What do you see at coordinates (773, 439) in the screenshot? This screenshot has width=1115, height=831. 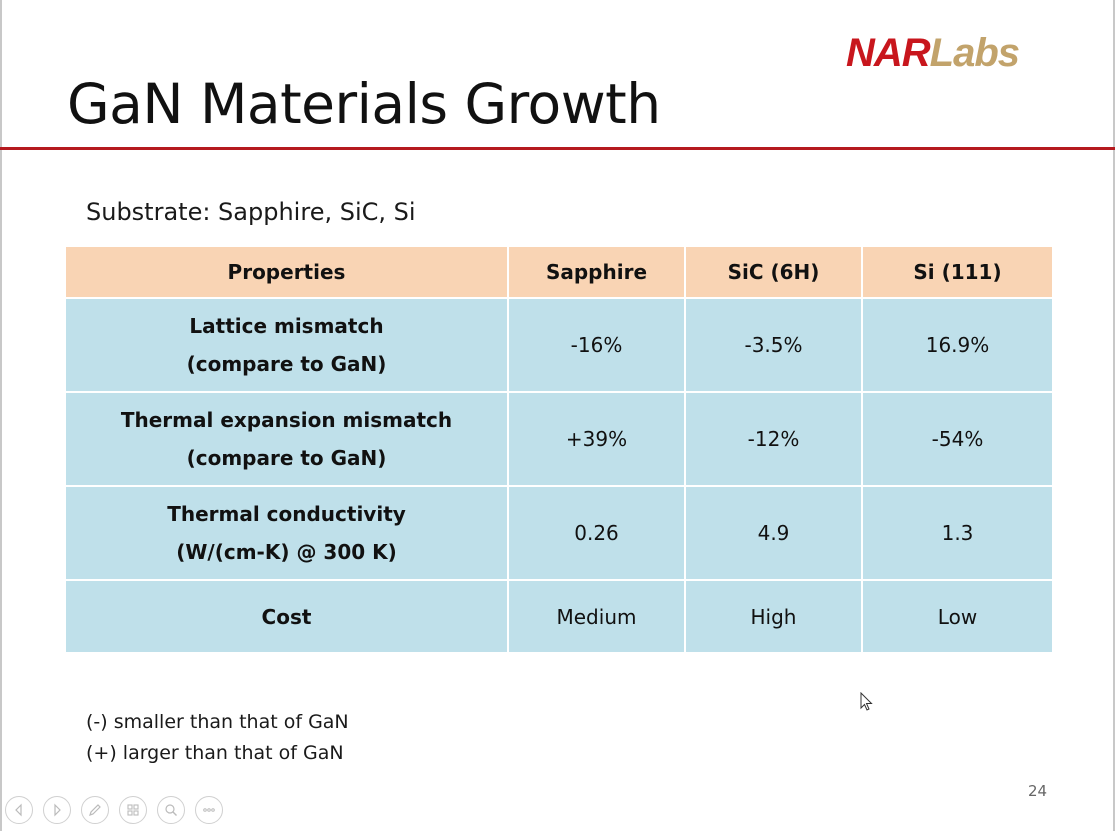 I see `cell-sic: -12%` at bounding box center [773, 439].